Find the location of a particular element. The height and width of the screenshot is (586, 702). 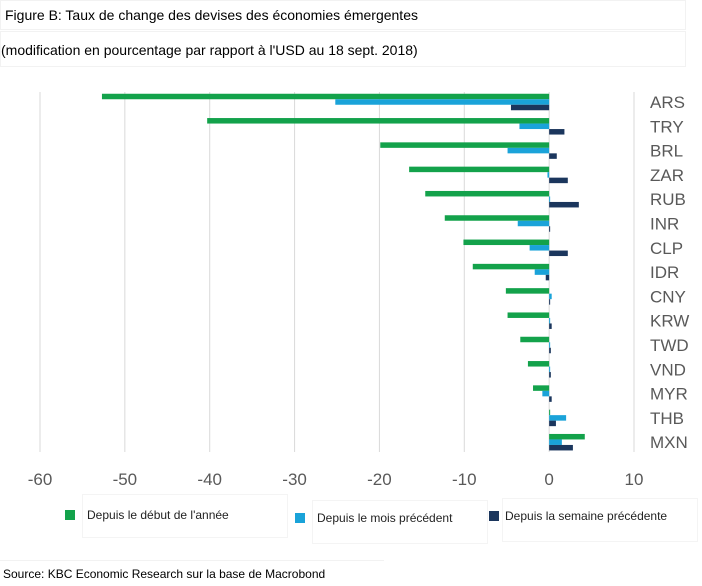

category-label: TRY is located at coordinates (667, 126).